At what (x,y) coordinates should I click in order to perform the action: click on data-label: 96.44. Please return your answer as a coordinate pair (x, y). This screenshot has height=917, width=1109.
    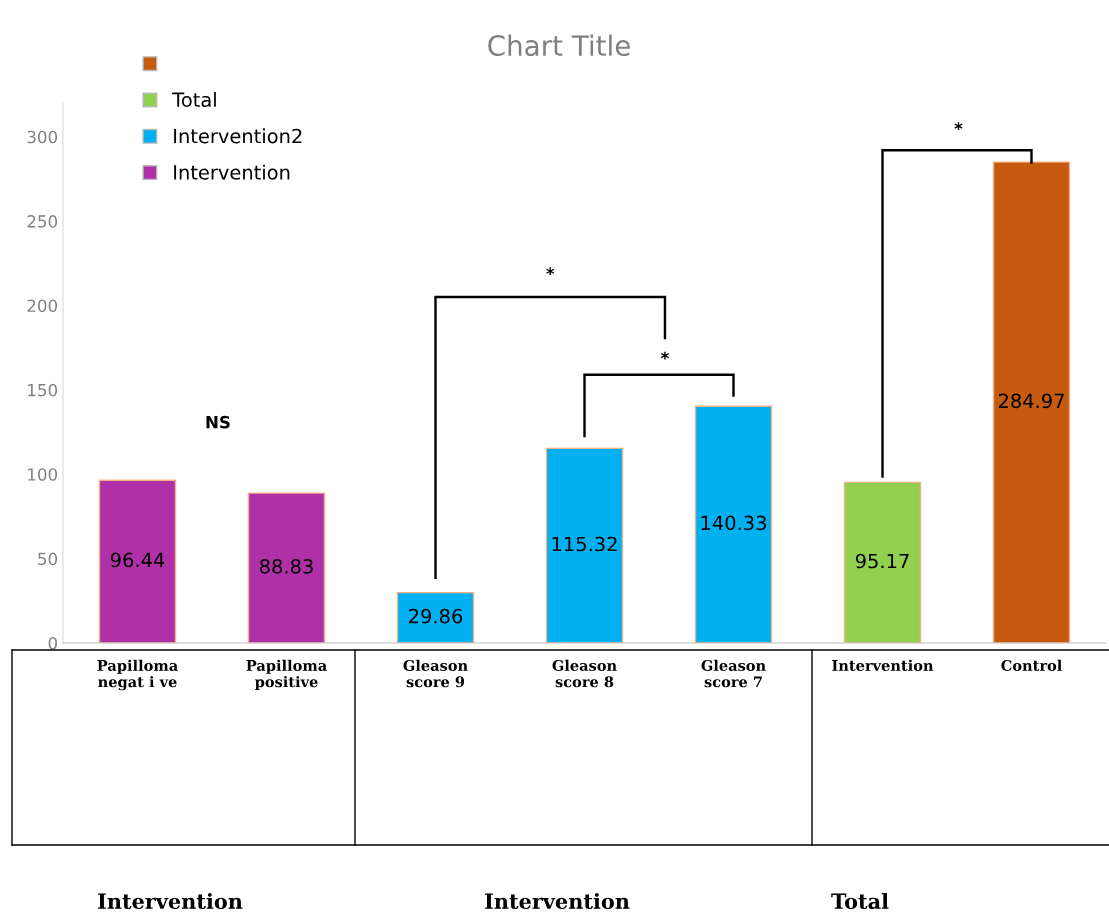
    Looking at the image, I should click on (137, 560).